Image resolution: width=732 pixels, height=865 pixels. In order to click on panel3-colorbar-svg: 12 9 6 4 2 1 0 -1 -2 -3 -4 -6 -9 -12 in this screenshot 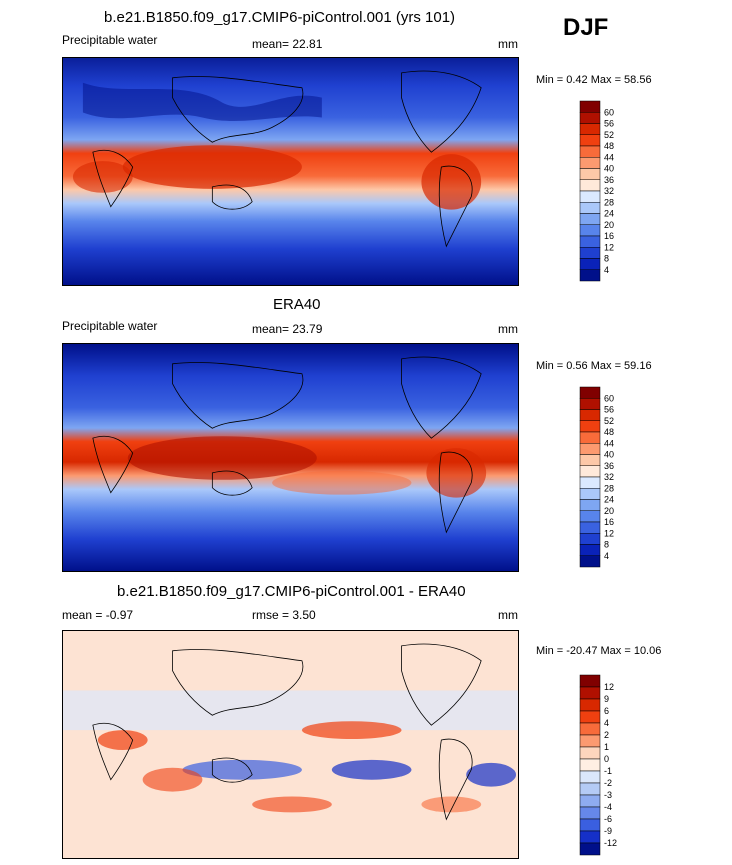, I will do `click(598, 765)`.